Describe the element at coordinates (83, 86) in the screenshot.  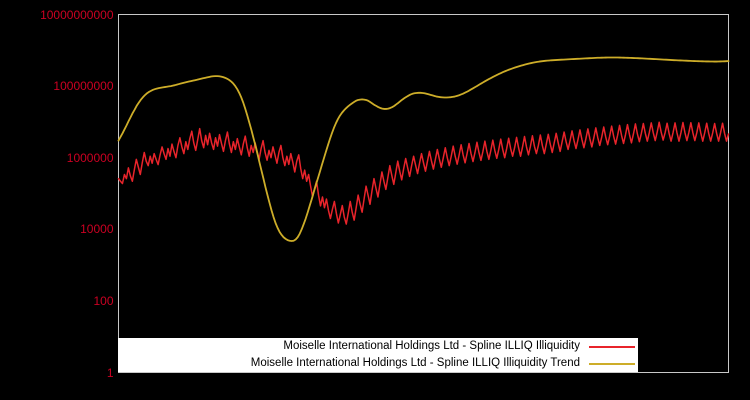
I see `y-axis-tick-label: 100000000` at that location.